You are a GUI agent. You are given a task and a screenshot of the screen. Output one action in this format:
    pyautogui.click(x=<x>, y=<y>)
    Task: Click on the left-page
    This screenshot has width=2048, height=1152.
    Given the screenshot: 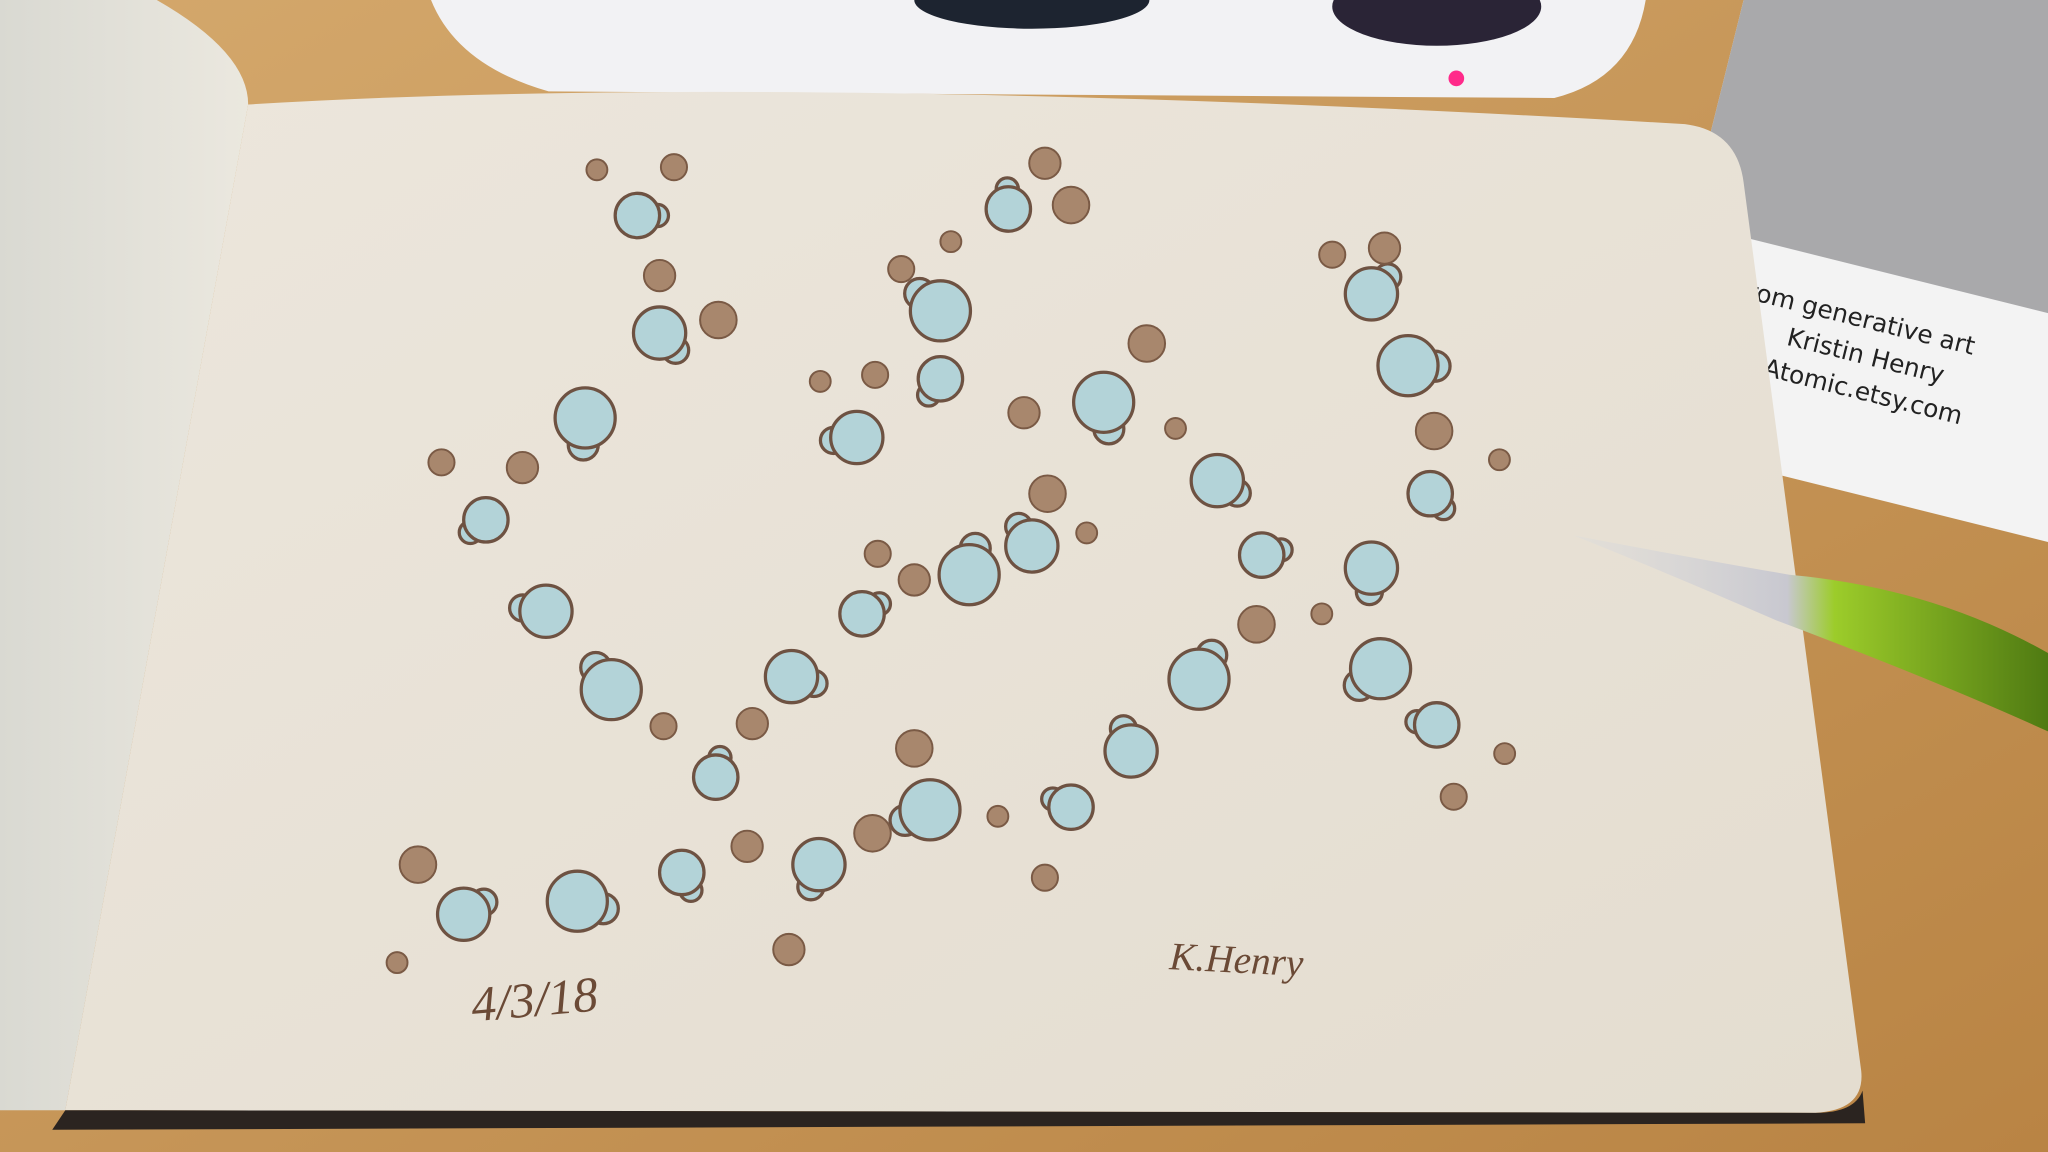 What is the action you would take?
    pyautogui.click(x=124, y=555)
    